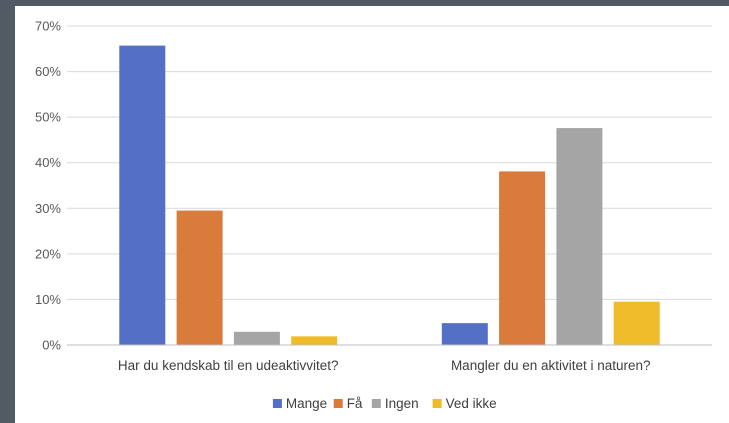 This screenshot has width=729, height=423. Describe the element at coordinates (199, 277) in the screenshot. I see `bar-få-1` at that location.